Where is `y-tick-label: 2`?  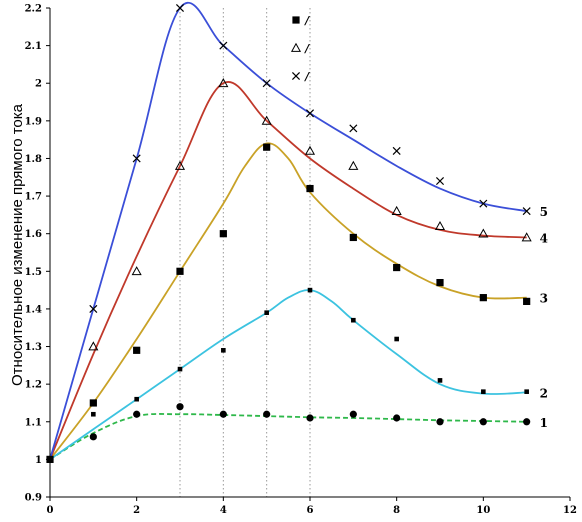 y-tick-label: 2 is located at coordinates (38, 84).